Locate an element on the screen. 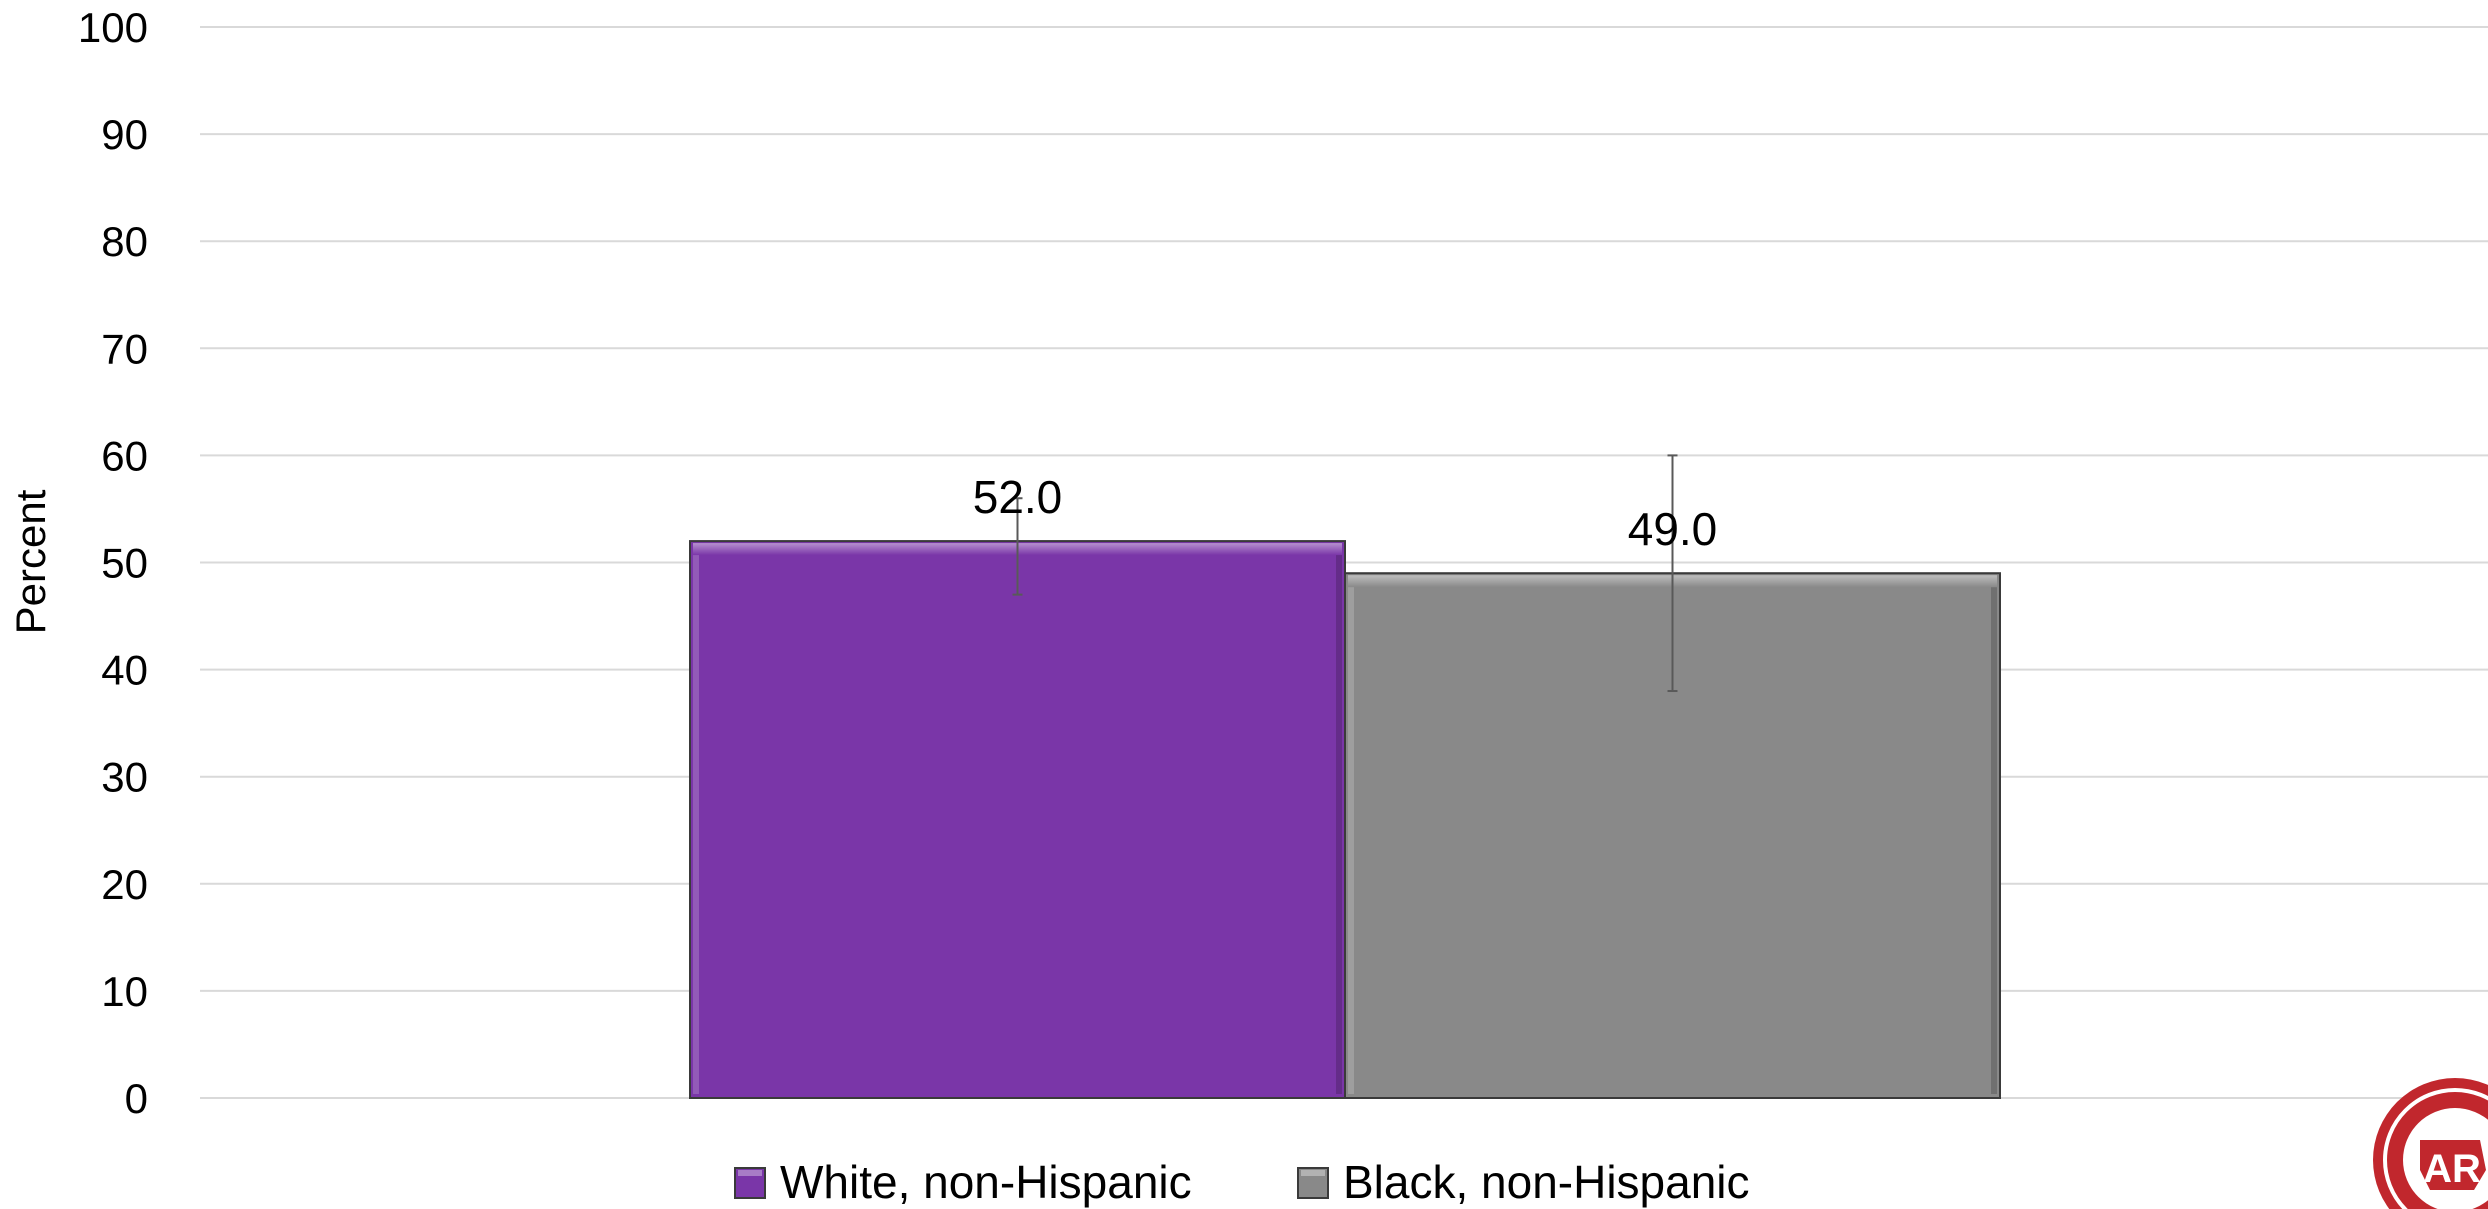  legend: White, non-Hispanic Black, non-Hispanic is located at coordinates (1242, 1182).